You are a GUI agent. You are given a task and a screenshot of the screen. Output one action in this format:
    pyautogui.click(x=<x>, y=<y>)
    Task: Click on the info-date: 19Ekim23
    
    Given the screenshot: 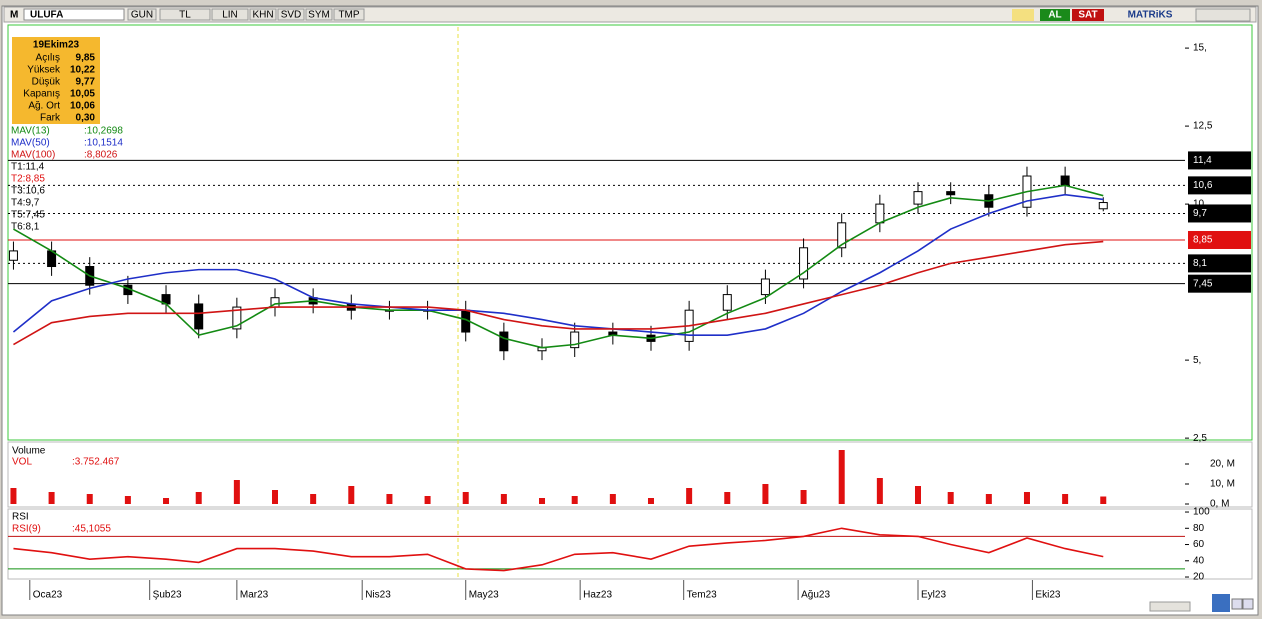 What is the action you would take?
    pyautogui.click(x=56, y=45)
    